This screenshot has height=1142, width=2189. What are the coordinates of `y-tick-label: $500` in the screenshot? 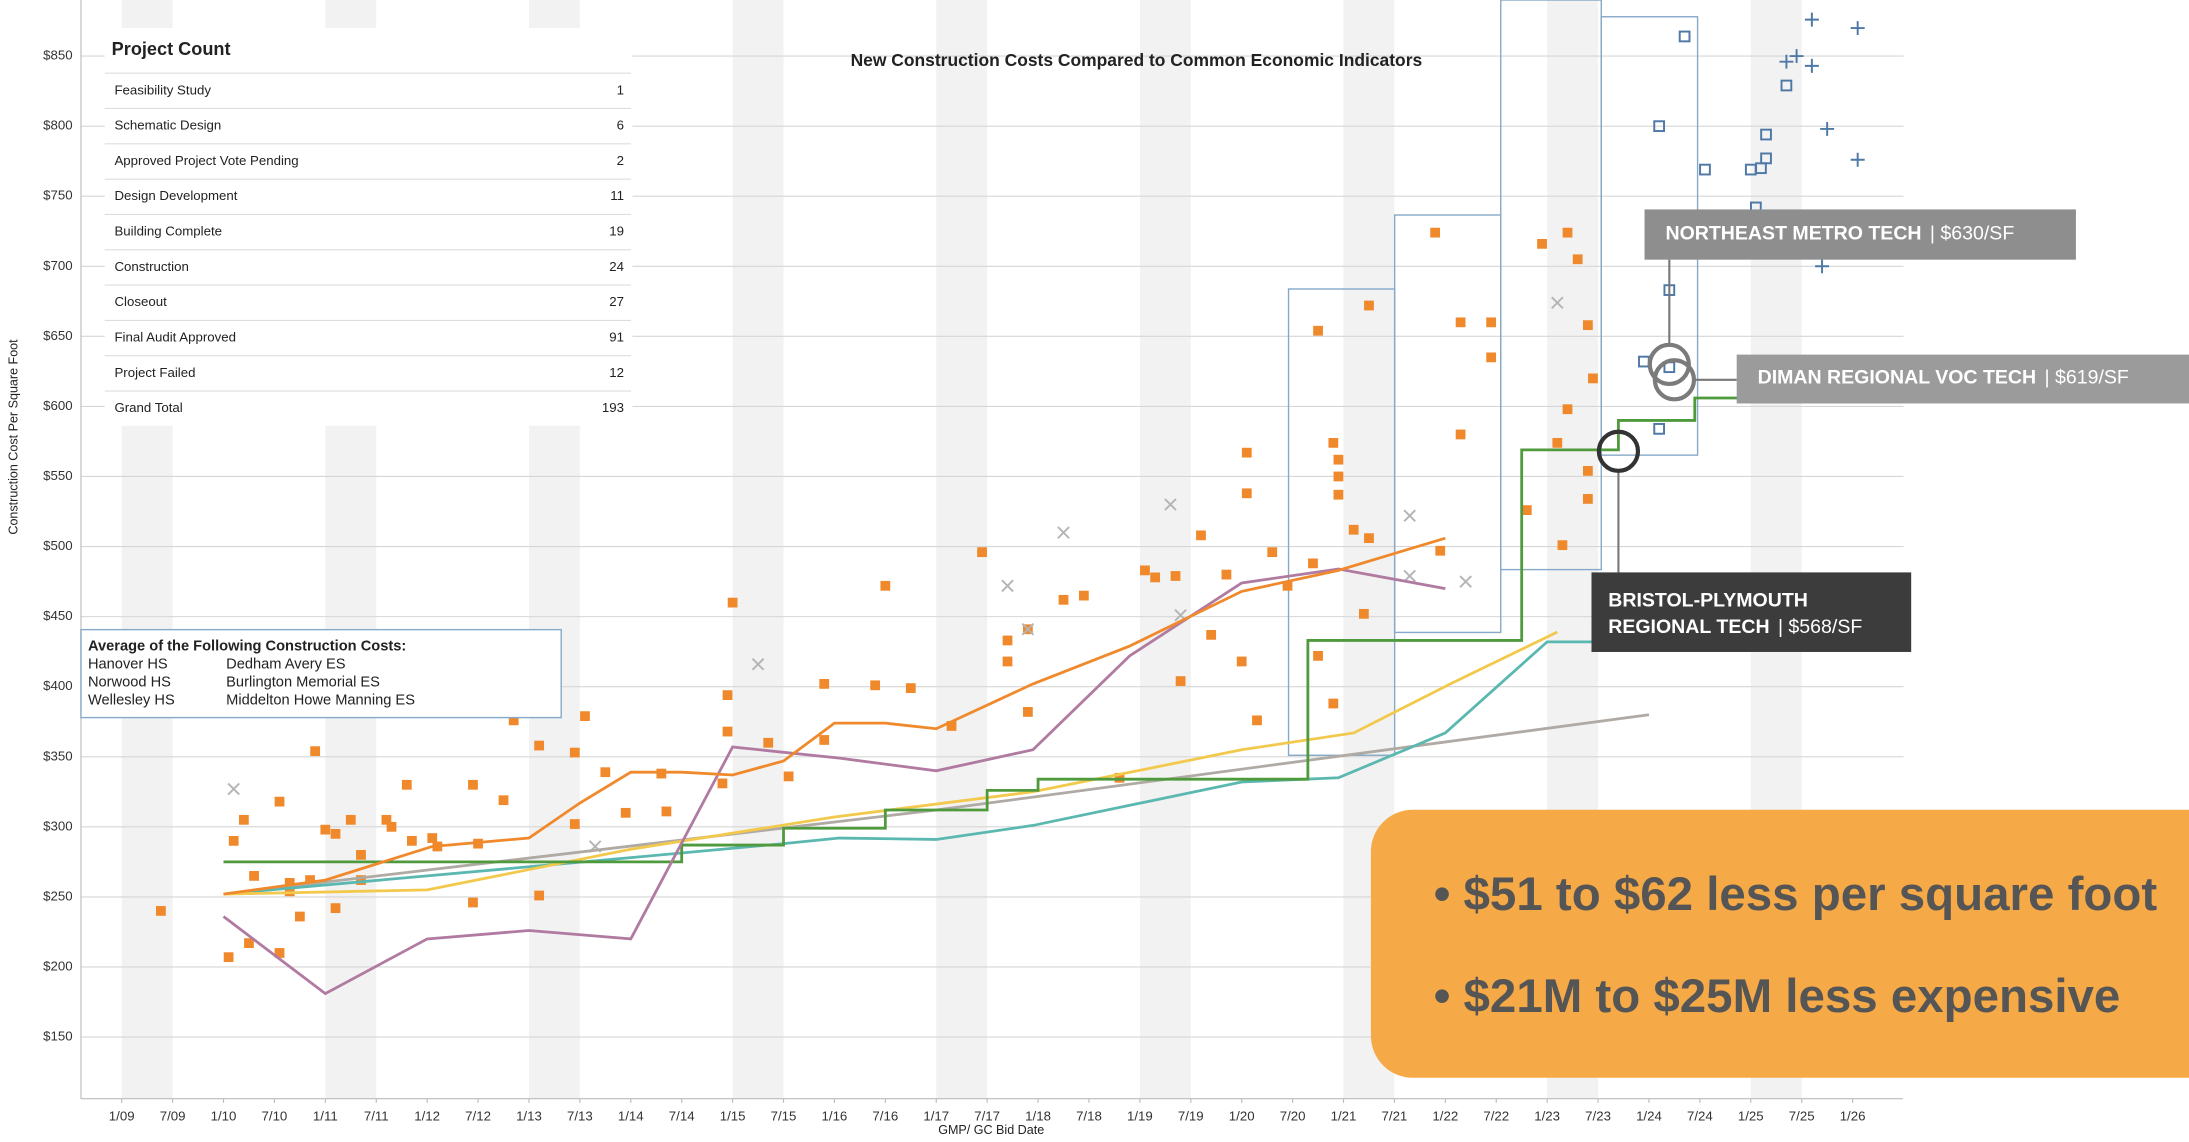 It's located at (57, 545).